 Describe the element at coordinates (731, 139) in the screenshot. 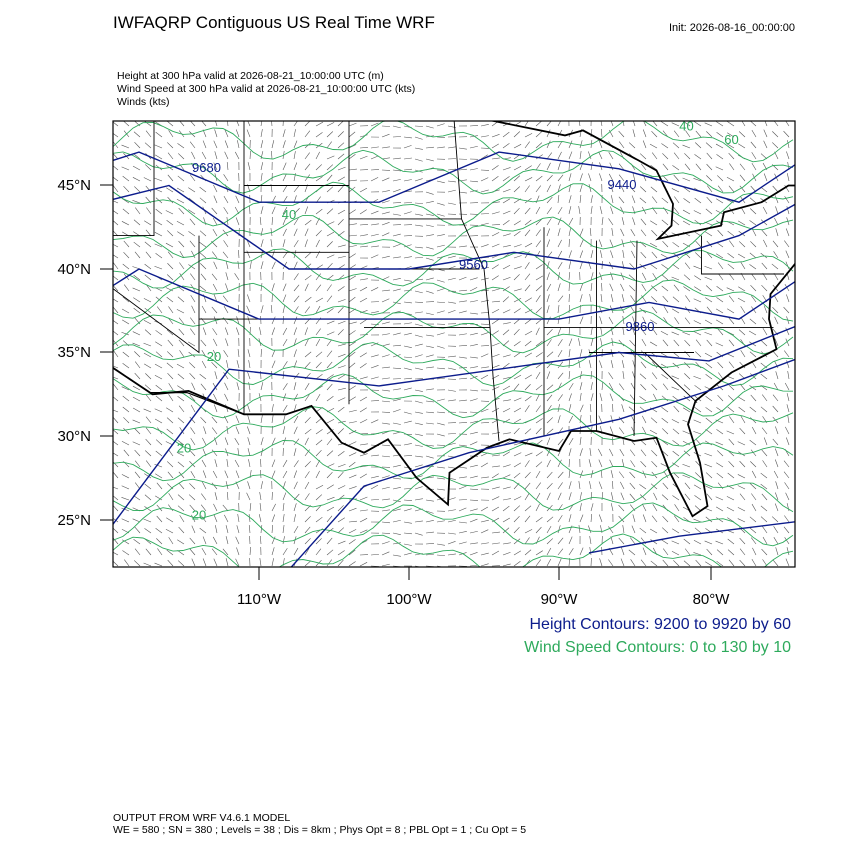

I see `speed-label: 60` at that location.